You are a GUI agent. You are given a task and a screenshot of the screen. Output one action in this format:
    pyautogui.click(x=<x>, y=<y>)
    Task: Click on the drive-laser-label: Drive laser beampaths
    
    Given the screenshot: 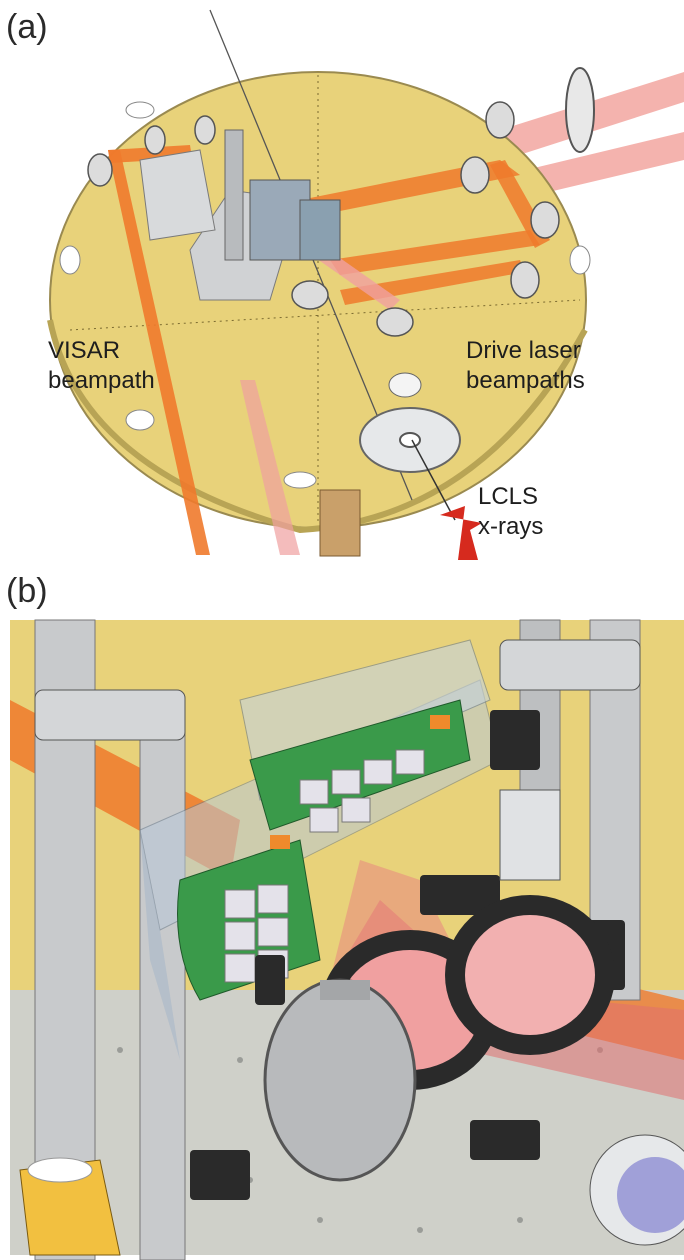 What is the action you would take?
    pyautogui.click(x=525, y=366)
    